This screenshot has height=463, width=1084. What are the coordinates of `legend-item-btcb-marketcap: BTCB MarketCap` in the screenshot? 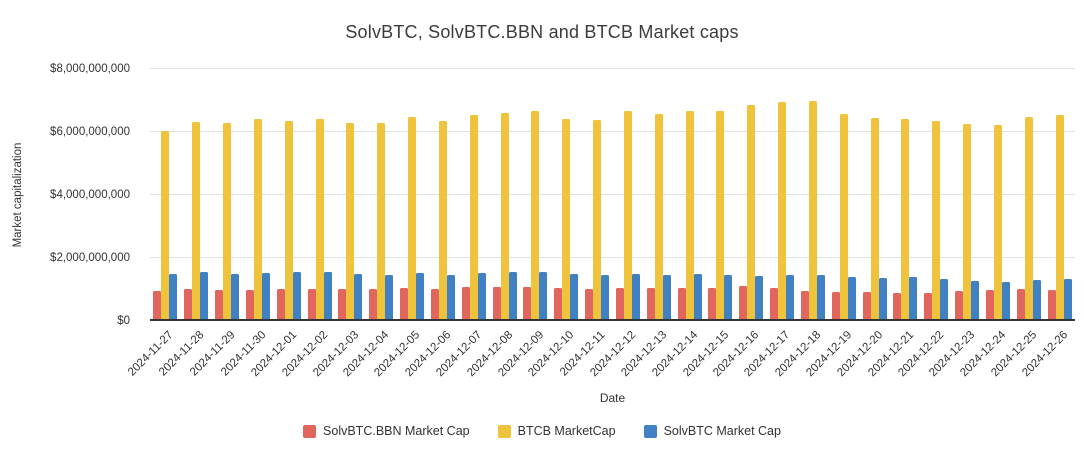 It's located at (556, 431).